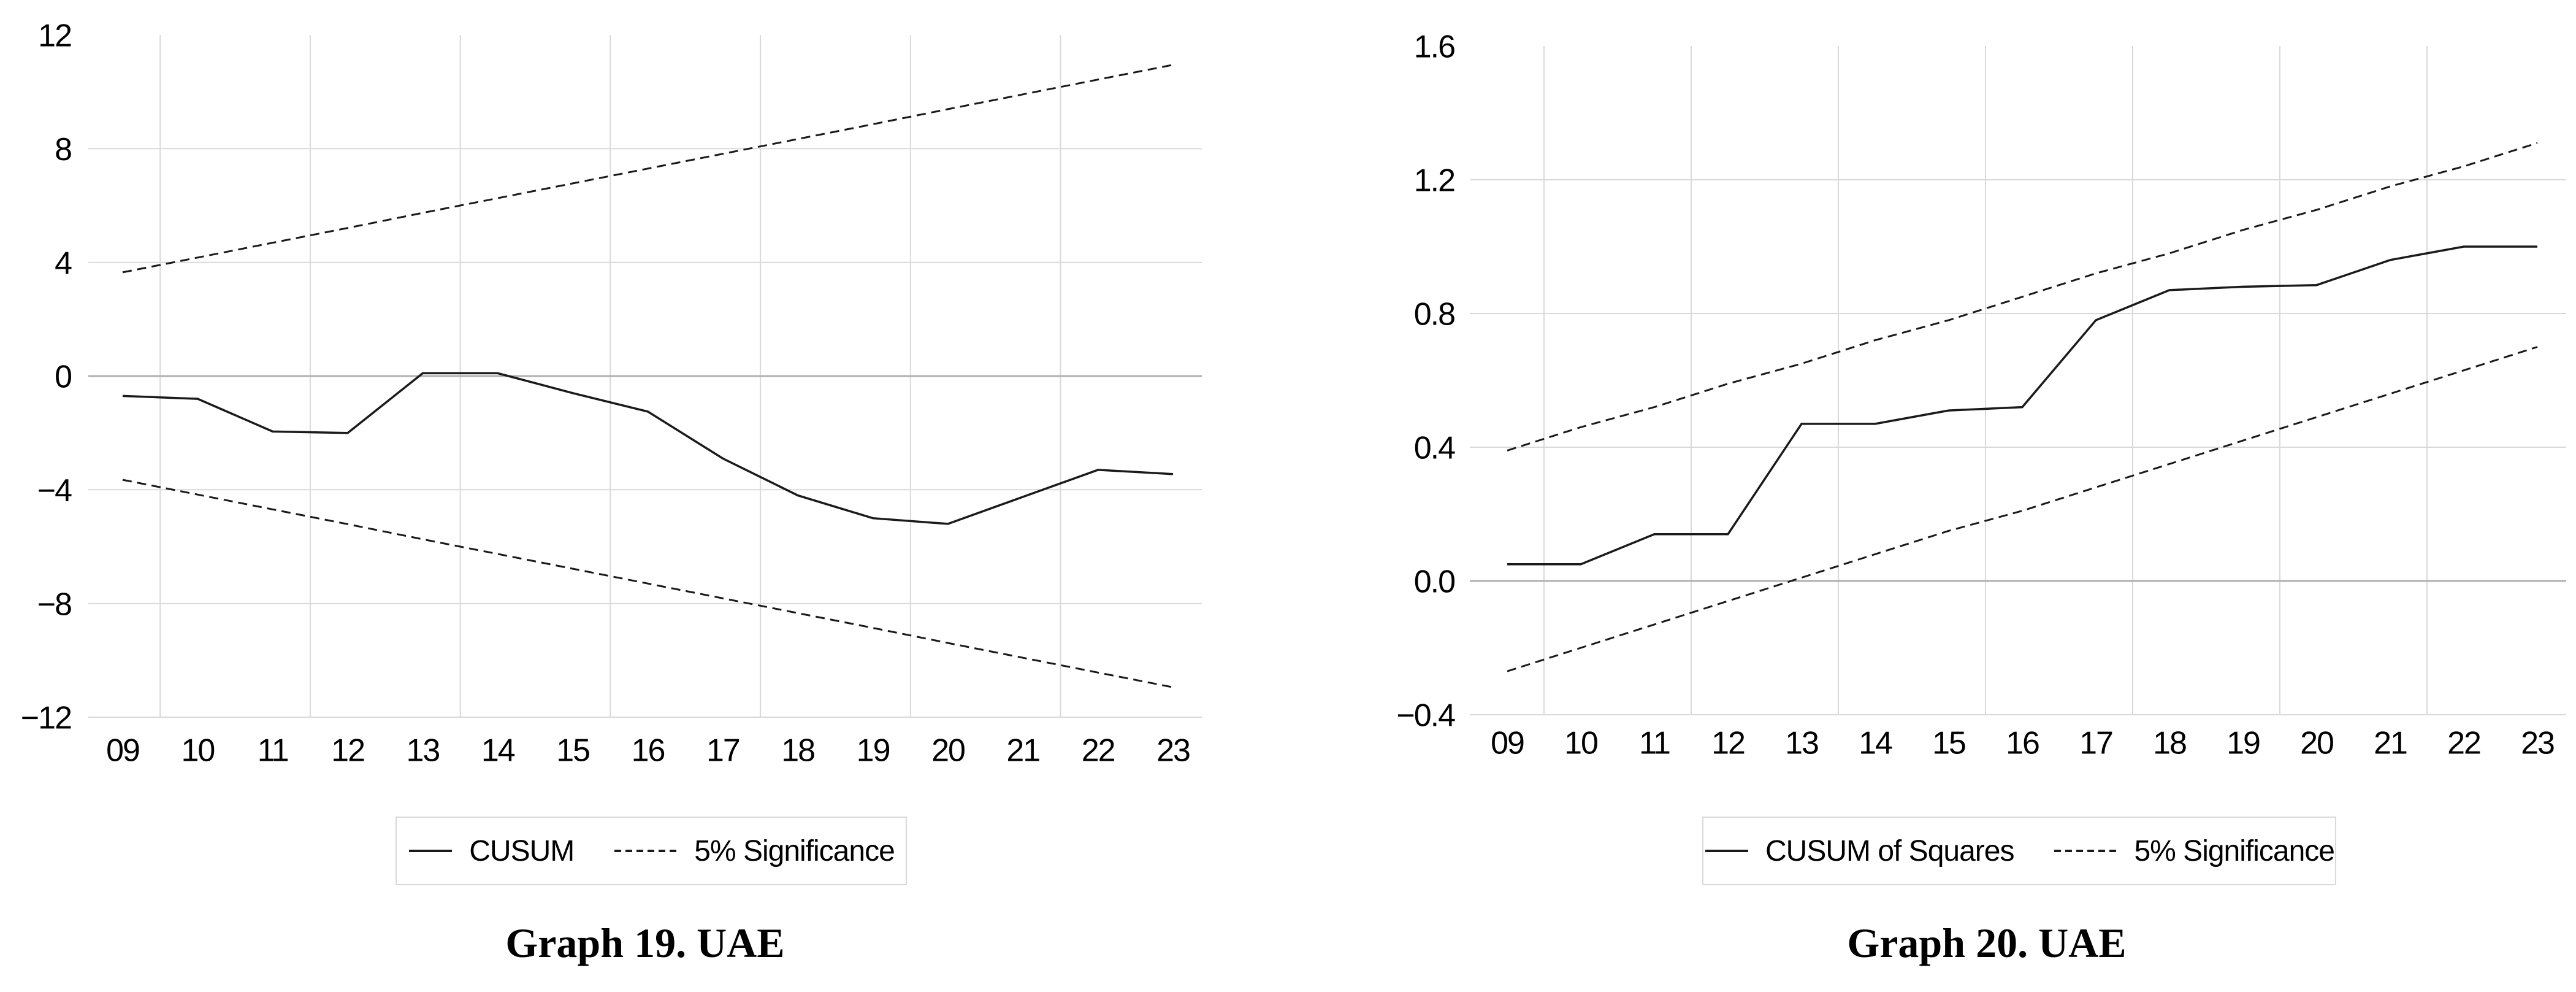  Describe the element at coordinates (2019, 851) in the screenshot. I see `legend-cusum-of-squares: CUSUM of Squares 5% Significance` at that location.